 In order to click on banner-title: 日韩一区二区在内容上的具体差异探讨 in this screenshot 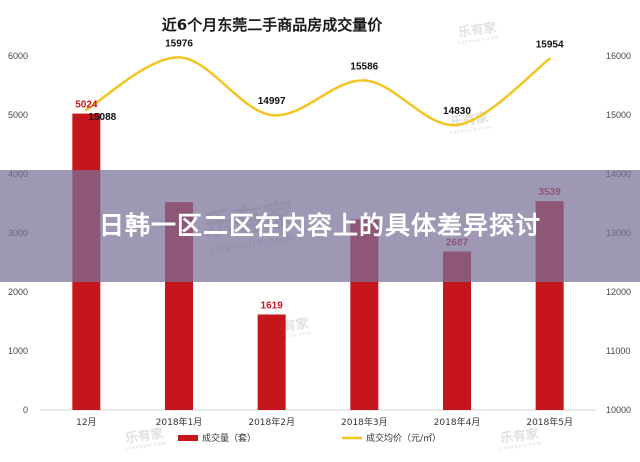, I will do `click(319, 225)`.